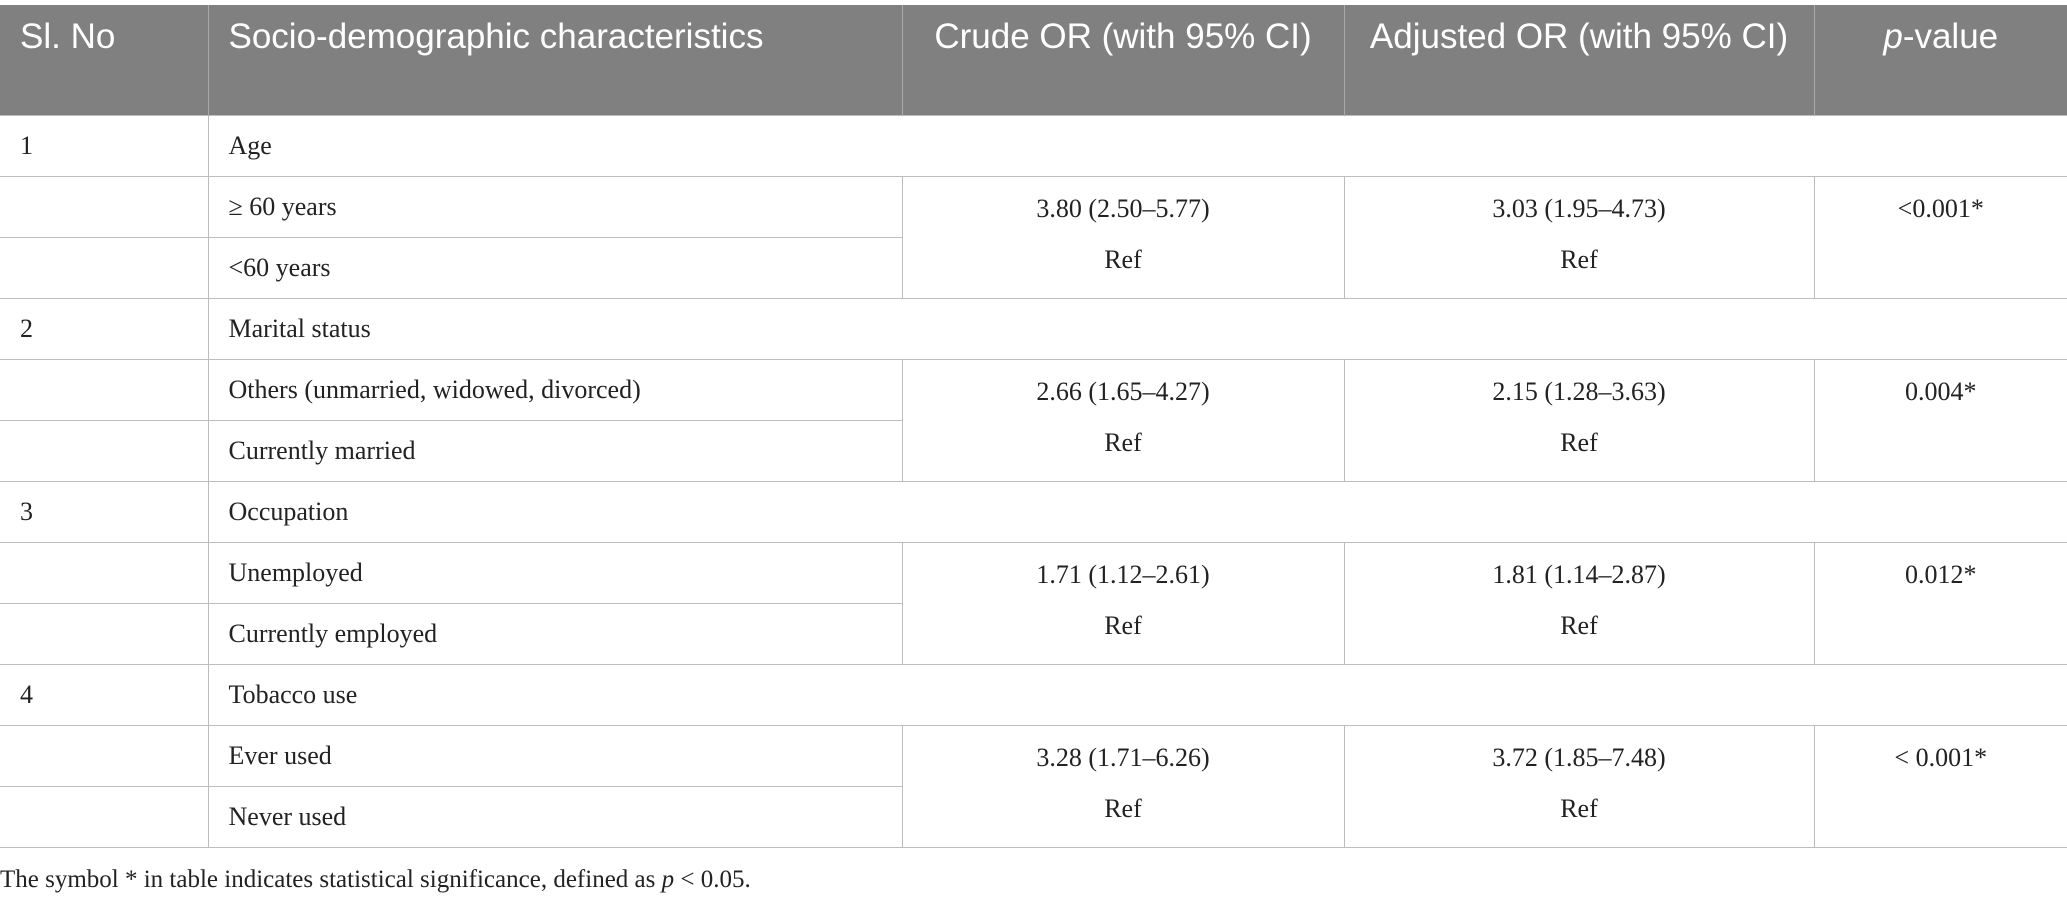 Image resolution: width=2067 pixels, height=906 pixels. Describe the element at coordinates (1137, 694) in the screenshot. I see `group-name: Tobacco use` at that location.